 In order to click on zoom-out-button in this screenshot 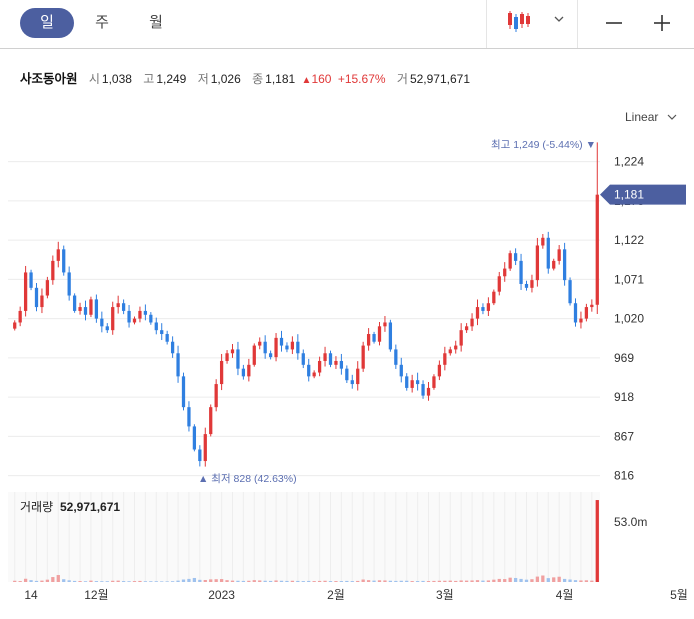, I will do `click(614, 23)`.